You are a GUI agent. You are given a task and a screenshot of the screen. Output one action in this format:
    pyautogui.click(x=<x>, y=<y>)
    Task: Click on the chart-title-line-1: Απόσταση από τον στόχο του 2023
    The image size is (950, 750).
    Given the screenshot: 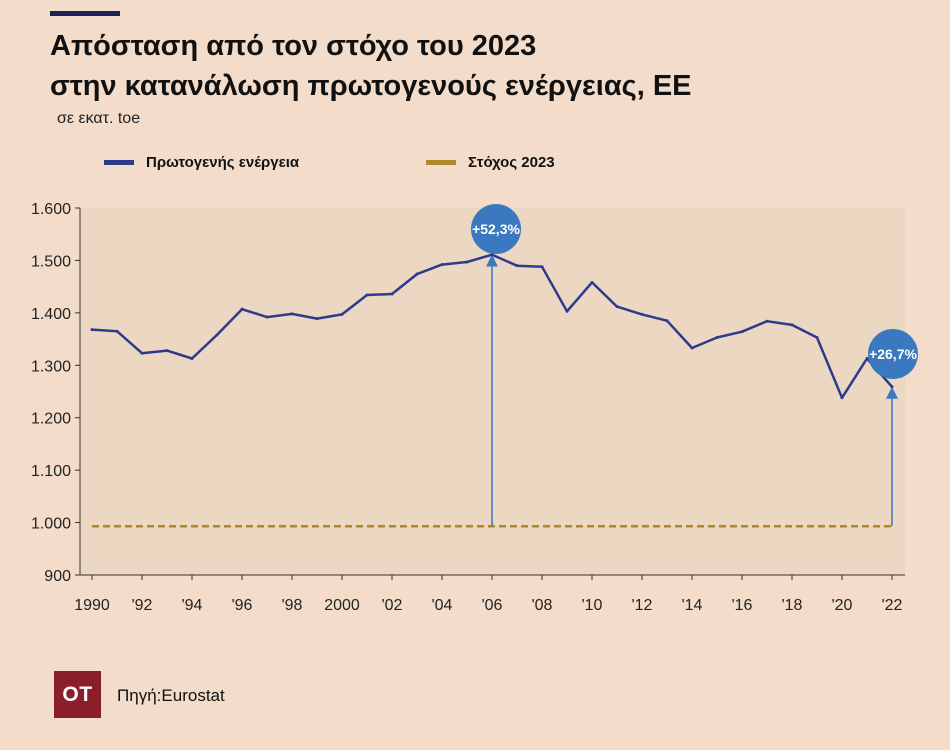 What is the action you would take?
    pyautogui.click(x=293, y=46)
    